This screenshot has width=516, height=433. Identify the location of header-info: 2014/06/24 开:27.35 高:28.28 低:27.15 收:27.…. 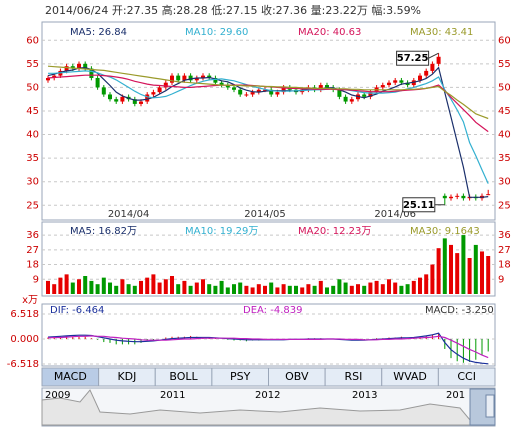
(233, 10).